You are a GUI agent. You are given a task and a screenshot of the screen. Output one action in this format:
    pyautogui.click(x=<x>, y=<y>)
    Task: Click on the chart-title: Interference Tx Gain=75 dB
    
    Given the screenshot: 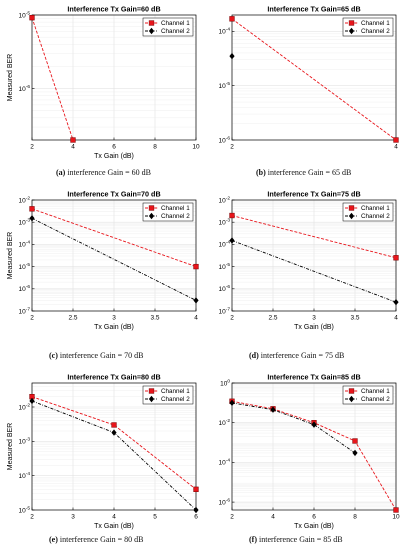 What is the action you would take?
    pyautogui.click(x=313, y=194)
    